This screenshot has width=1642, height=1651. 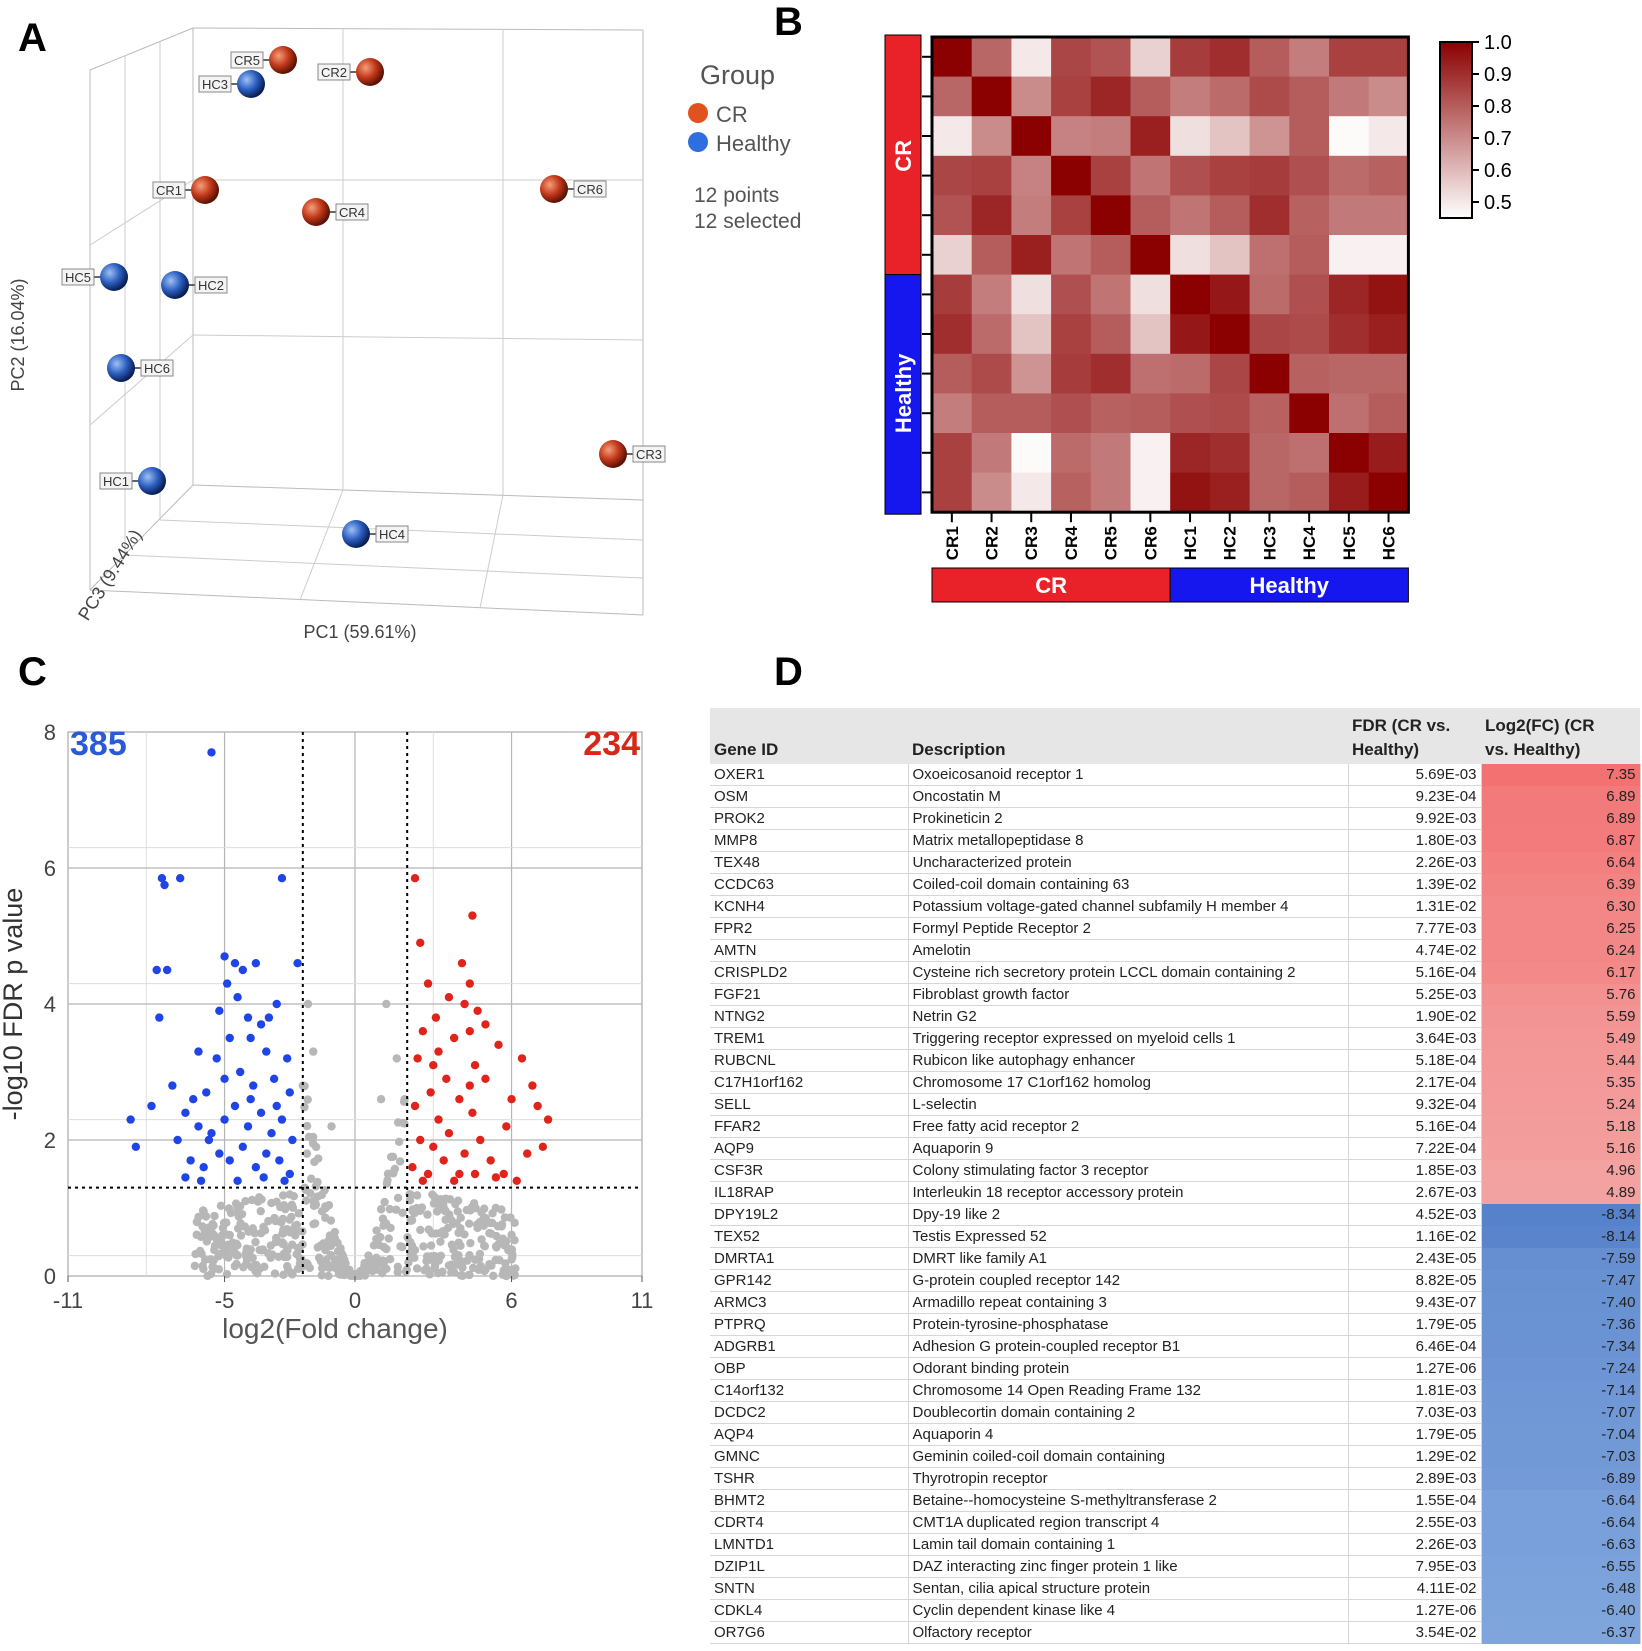 What do you see at coordinates (1230, 543) in the screenshot?
I see `heat-col-label: HC2` at bounding box center [1230, 543].